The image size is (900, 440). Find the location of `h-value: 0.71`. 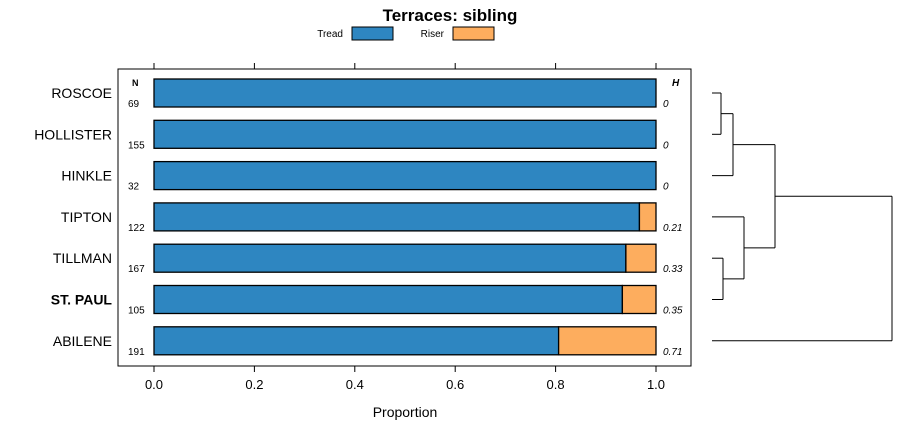

h-value: 0.71 is located at coordinates (672, 352).